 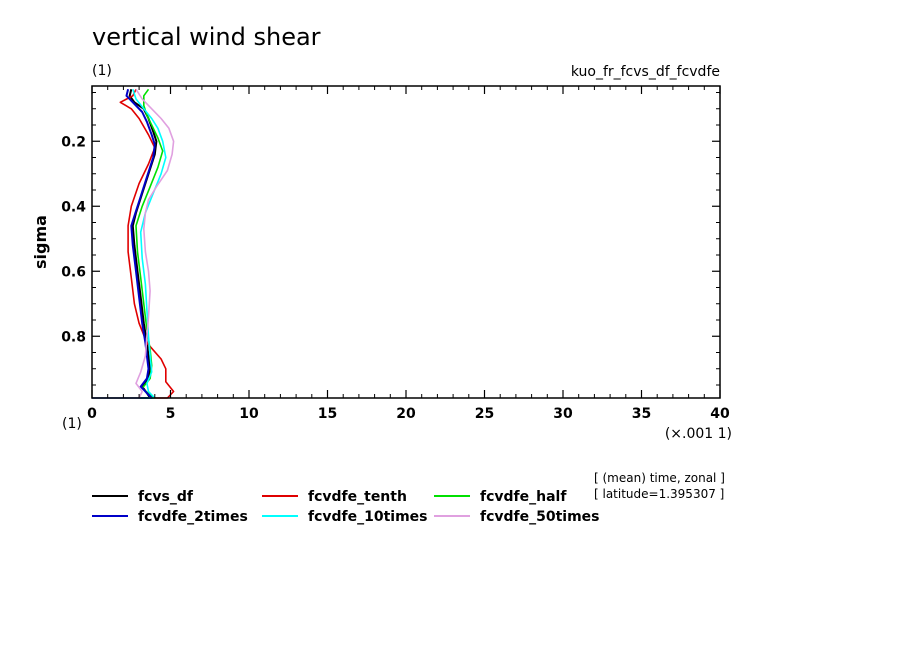 I want to click on y-tick-label: 0.6, so click(x=73, y=272).